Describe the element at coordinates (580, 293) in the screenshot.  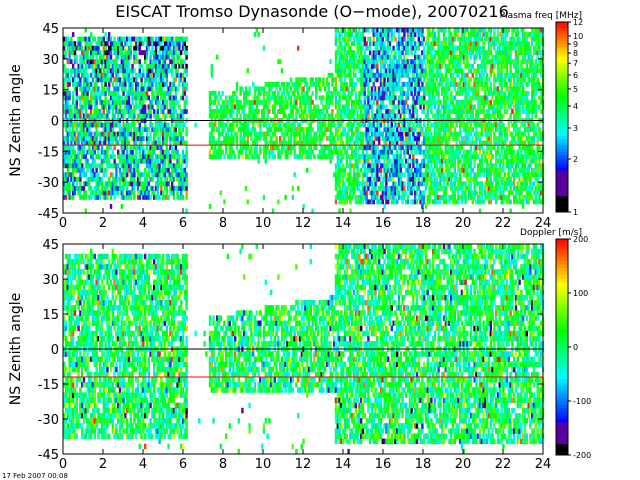
I see `colorbar-tick-label: 100` at that location.